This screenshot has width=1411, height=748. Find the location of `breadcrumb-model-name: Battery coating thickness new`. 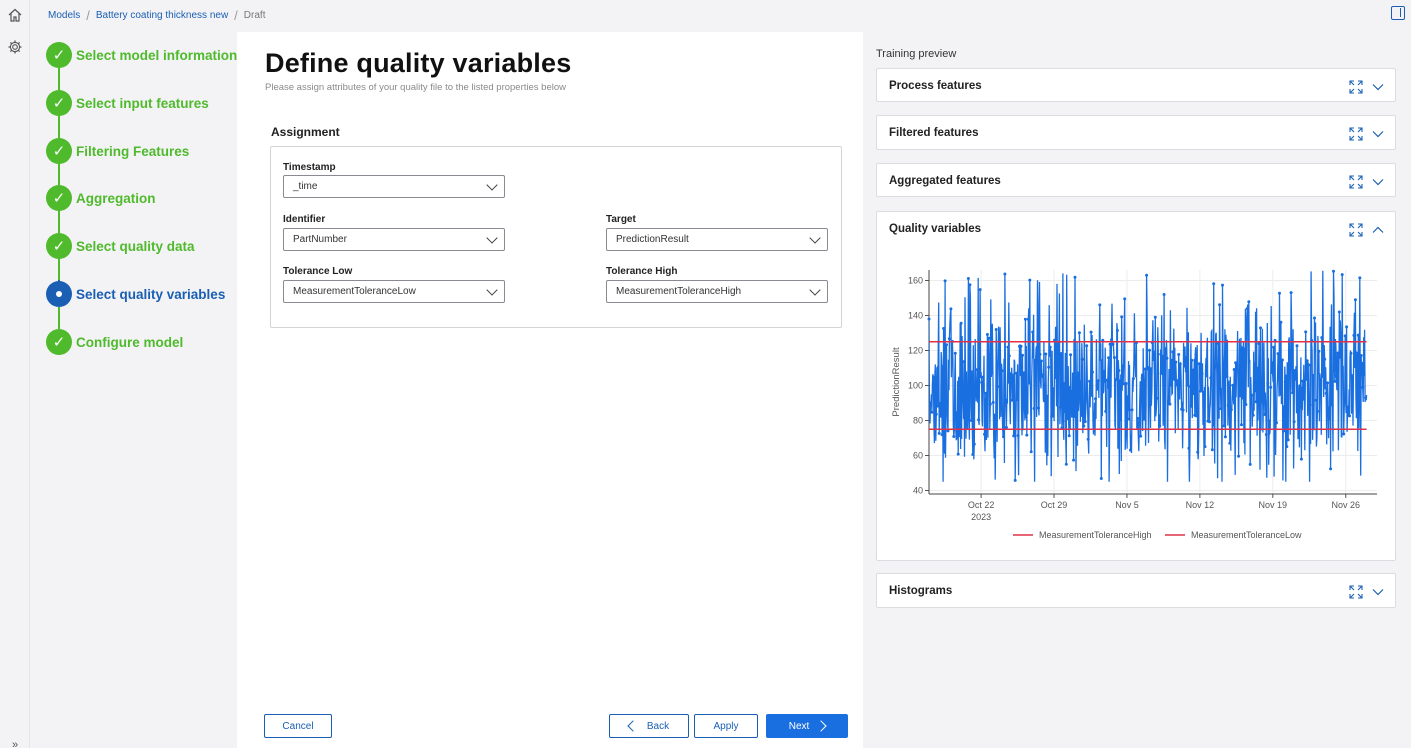

breadcrumb-model-name: Battery coating thickness new is located at coordinates (162, 15).